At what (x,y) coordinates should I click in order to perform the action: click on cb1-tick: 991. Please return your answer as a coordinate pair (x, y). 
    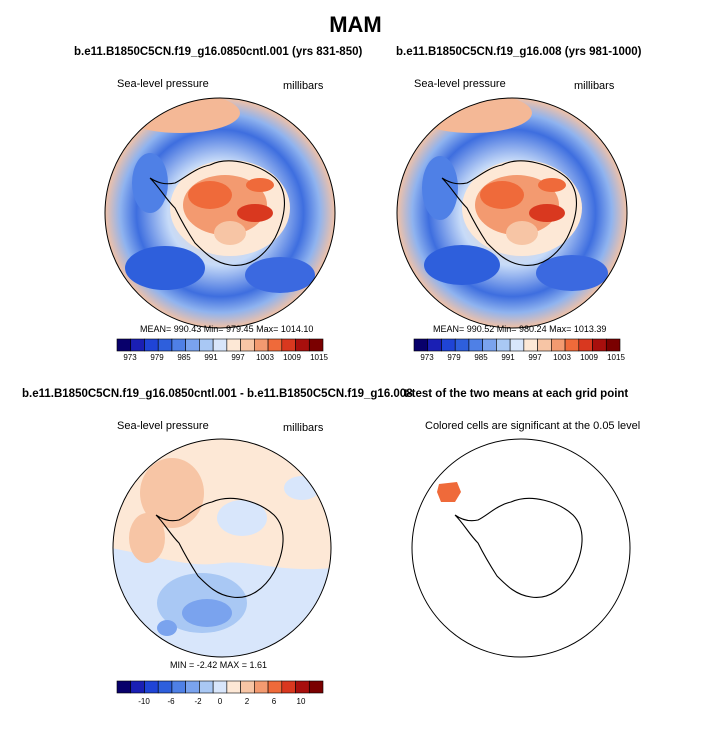
    Looking at the image, I should click on (211, 357).